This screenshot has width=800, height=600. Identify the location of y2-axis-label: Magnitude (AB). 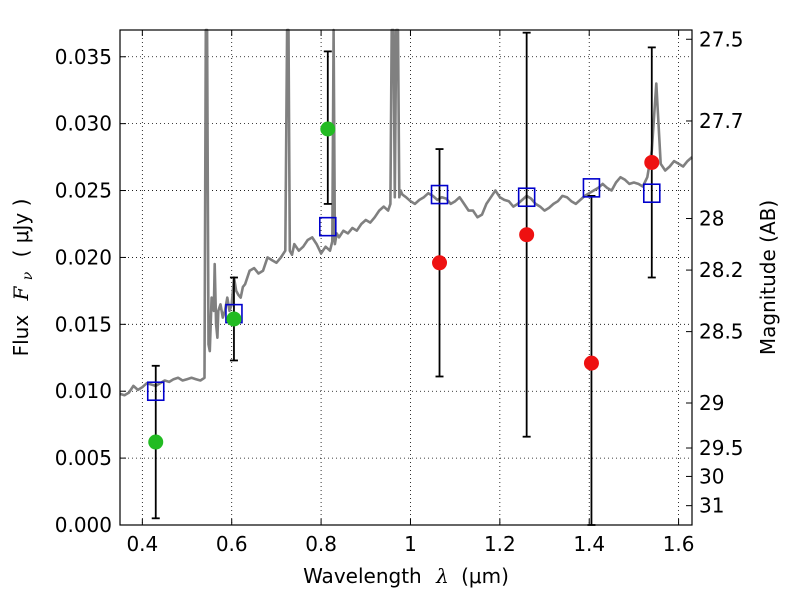
(768, 277).